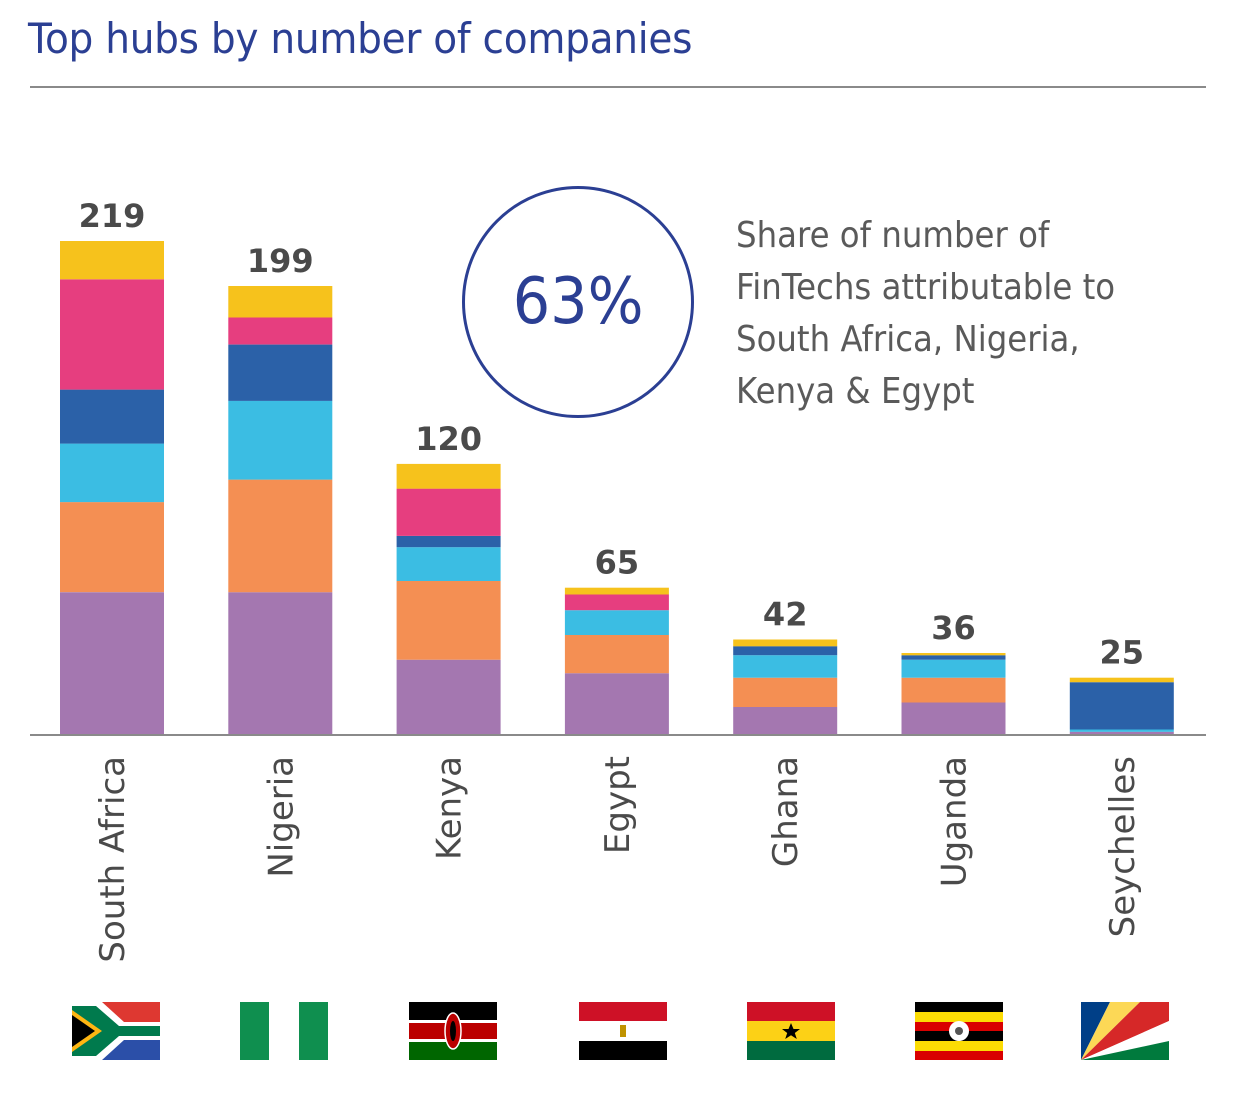  What do you see at coordinates (786, 811) in the screenshot?
I see `category-label: Ghana` at bounding box center [786, 811].